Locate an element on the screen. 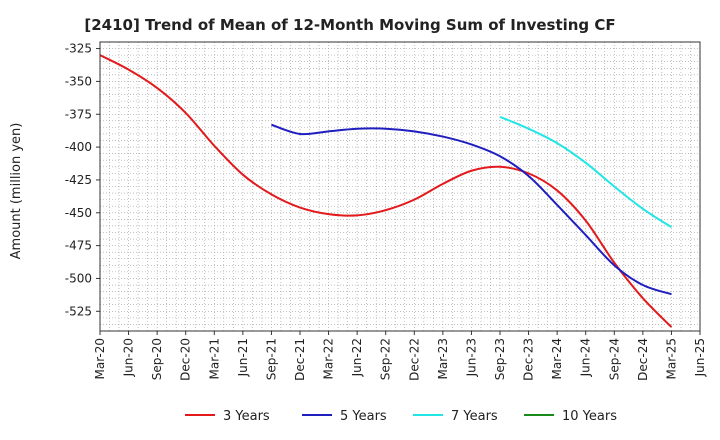 This screenshot has width=720, height=440. x-tick-label: Sep-20 is located at coordinates (157, 359).